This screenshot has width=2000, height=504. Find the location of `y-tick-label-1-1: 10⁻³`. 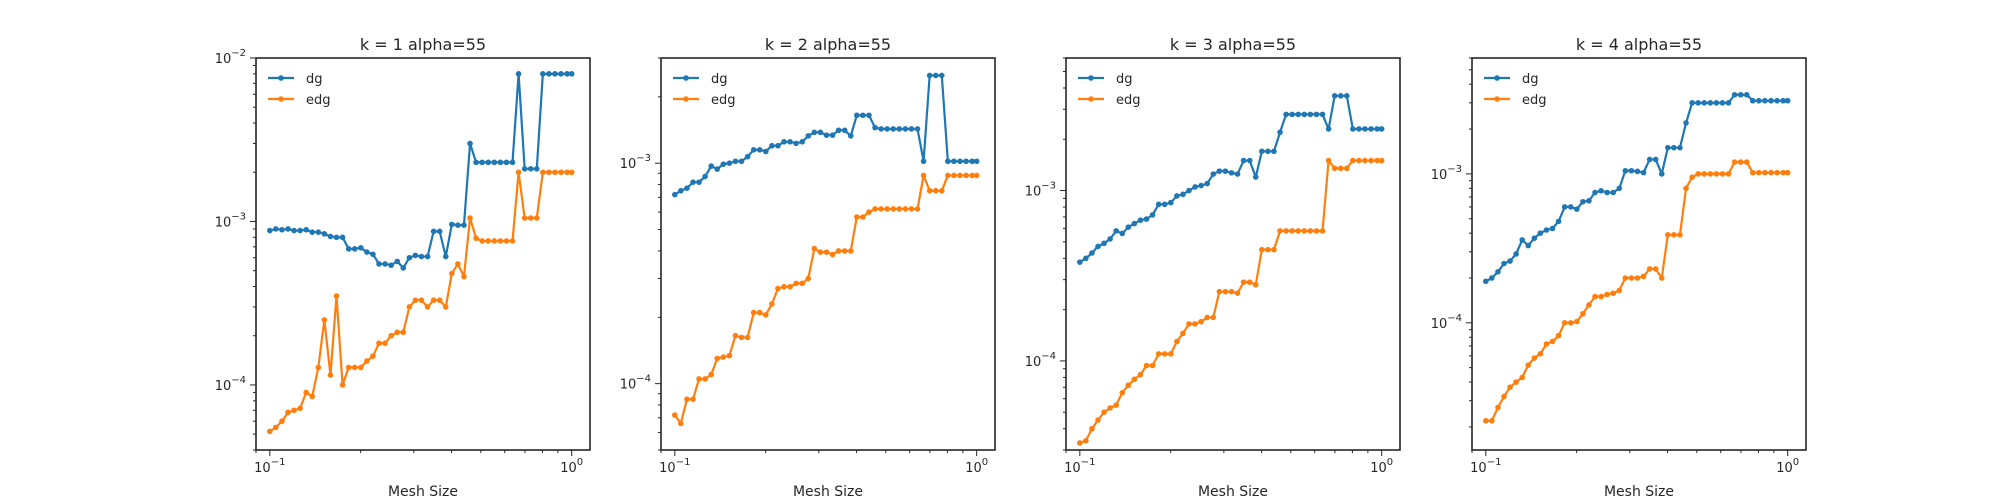

y-tick-label-1-1: 10⁻³ is located at coordinates (635, 162).